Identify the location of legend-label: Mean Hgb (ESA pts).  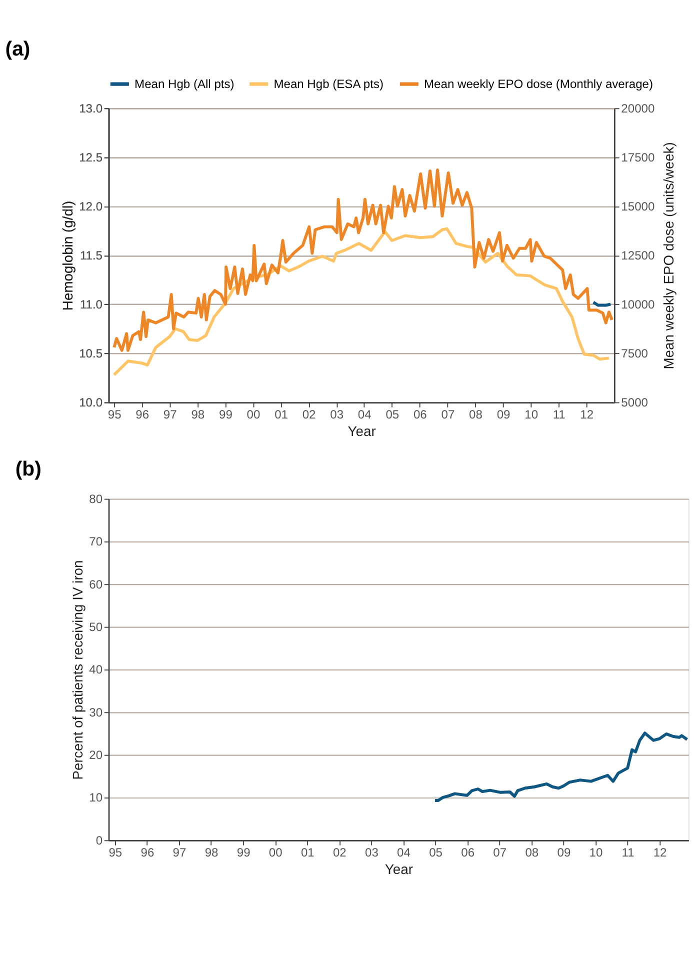
(329, 83).